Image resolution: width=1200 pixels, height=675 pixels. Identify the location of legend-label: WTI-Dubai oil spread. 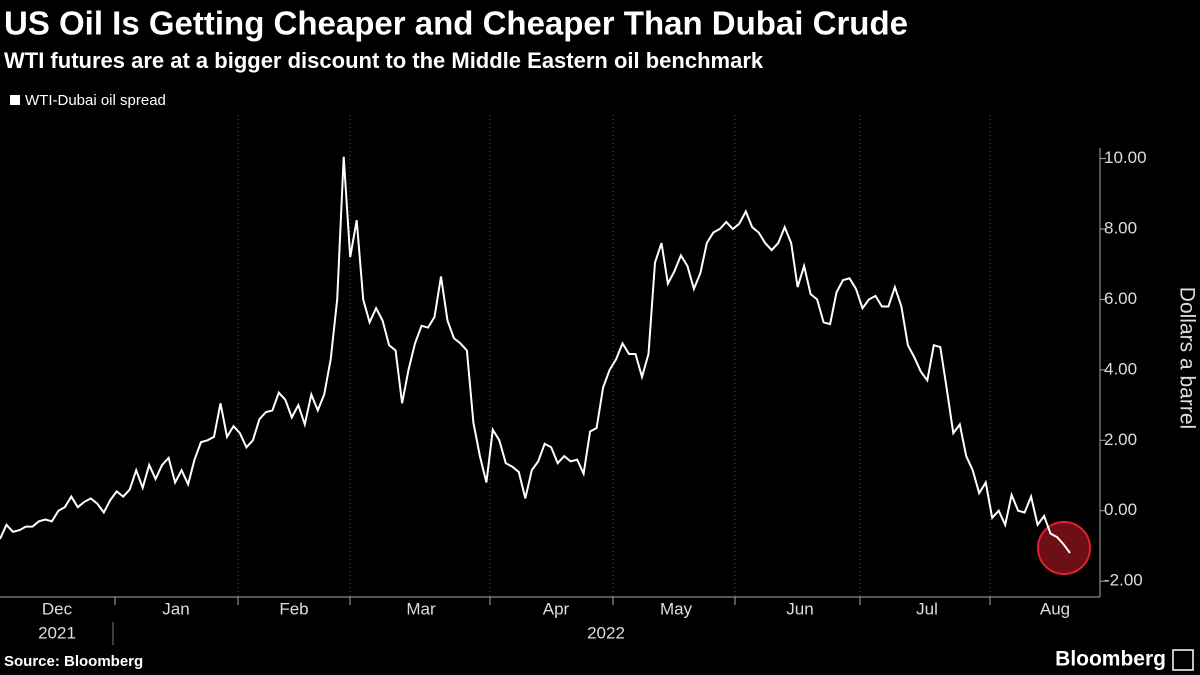
(95, 100).